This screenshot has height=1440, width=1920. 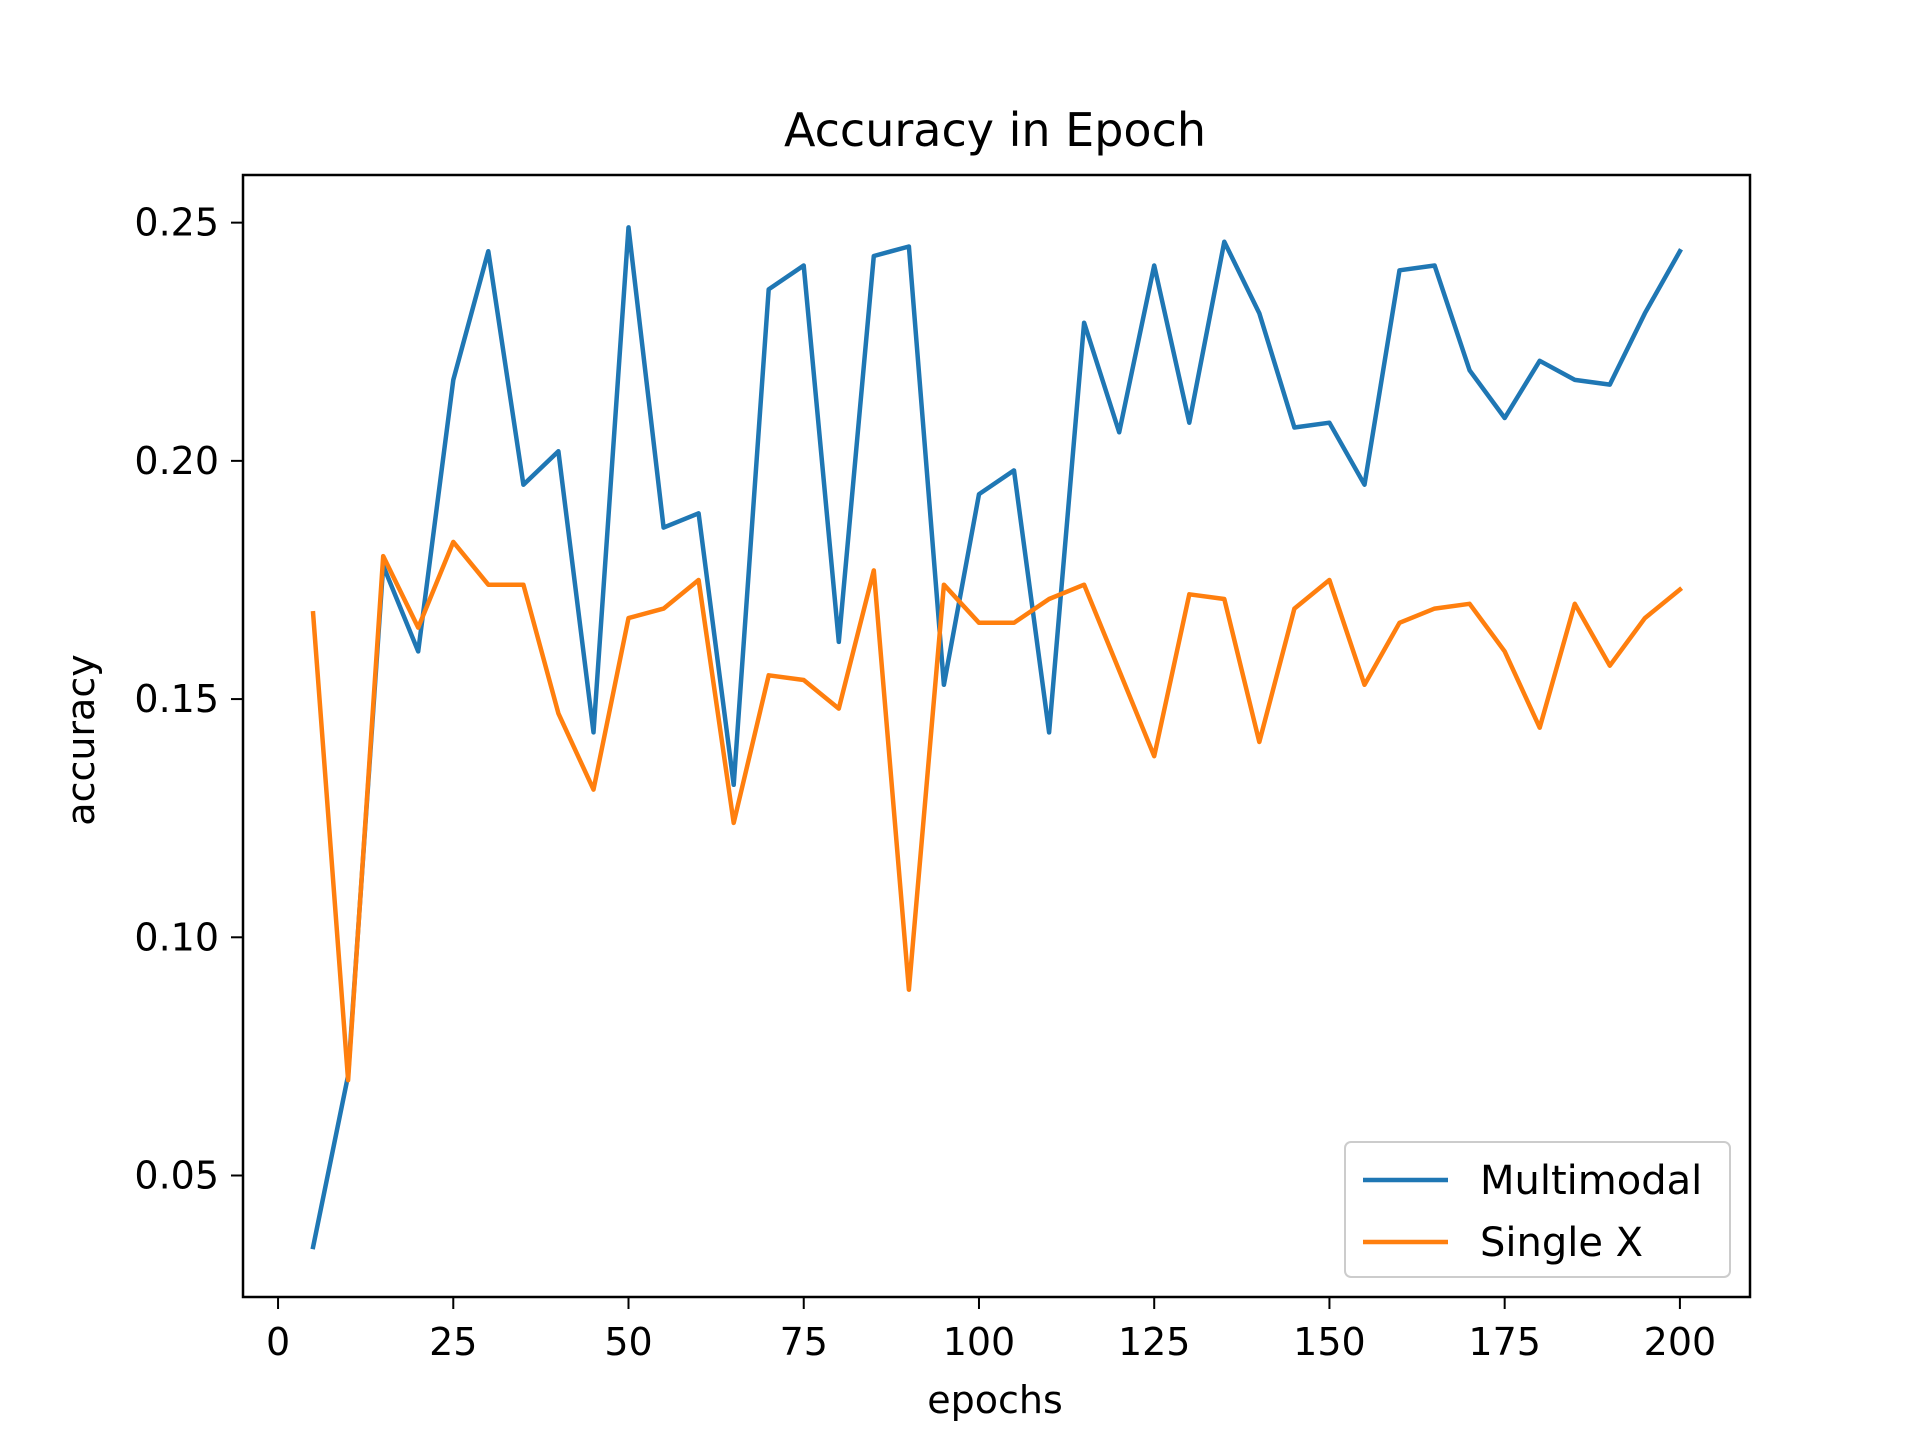 I want to click on y-tick-label: 0.10, so click(x=176, y=937).